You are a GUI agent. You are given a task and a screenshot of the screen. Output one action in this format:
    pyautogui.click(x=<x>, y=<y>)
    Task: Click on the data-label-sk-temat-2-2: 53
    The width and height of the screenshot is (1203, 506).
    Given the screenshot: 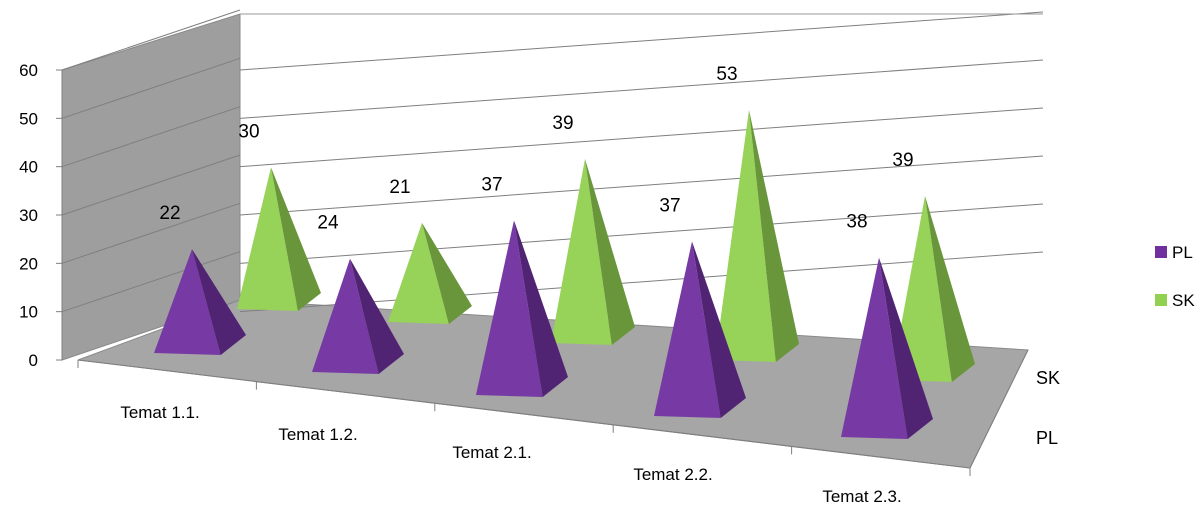 What is the action you would take?
    pyautogui.click(x=726, y=74)
    